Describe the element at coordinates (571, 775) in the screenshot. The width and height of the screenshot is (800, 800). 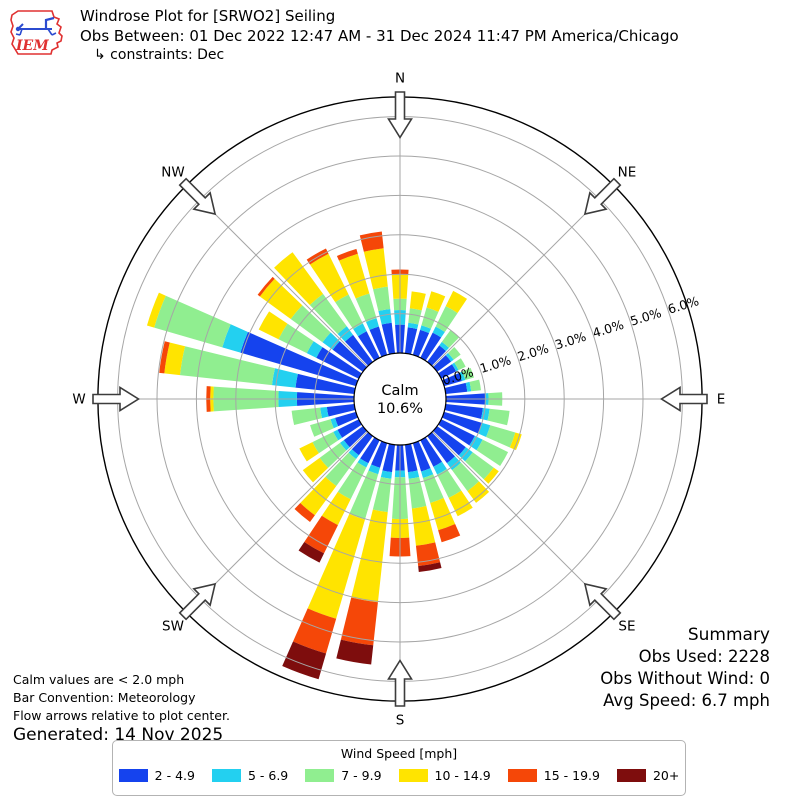
I see `legend-item-label: 15 - 19.9` at that location.